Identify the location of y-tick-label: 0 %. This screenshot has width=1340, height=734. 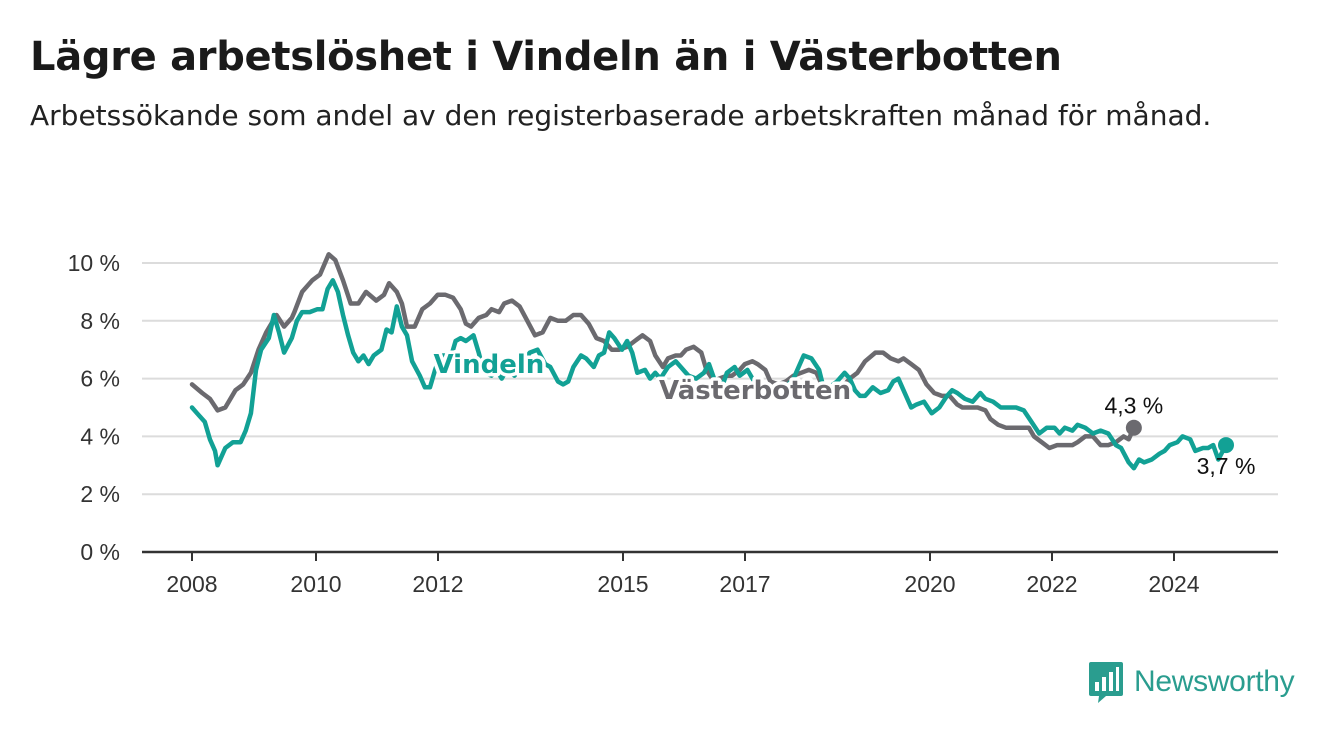
(100, 552).